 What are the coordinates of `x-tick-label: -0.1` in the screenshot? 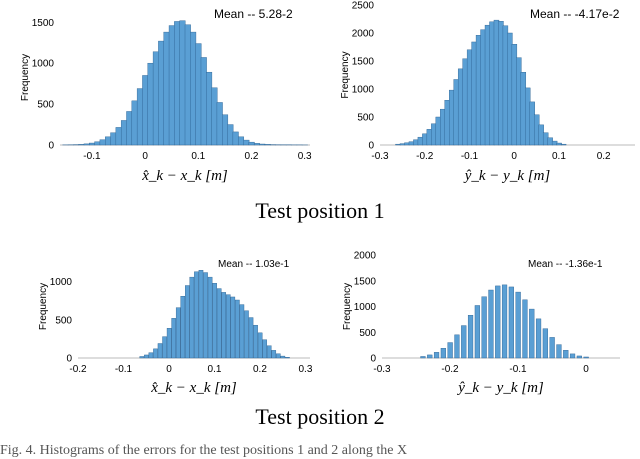 It's located at (92, 156).